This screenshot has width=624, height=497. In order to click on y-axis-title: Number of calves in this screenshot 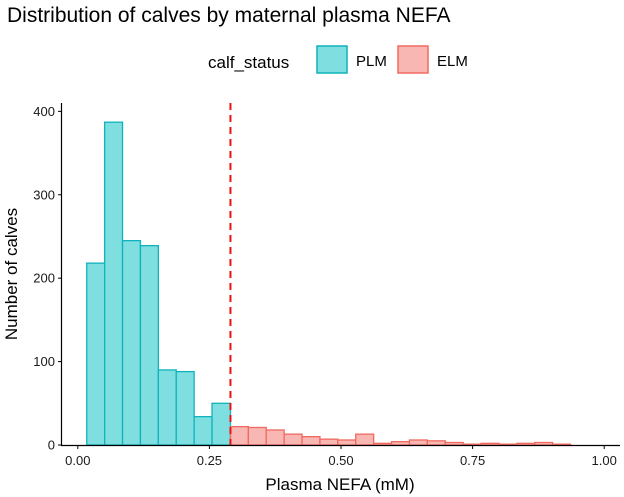, I will do `click(11, 274)`.